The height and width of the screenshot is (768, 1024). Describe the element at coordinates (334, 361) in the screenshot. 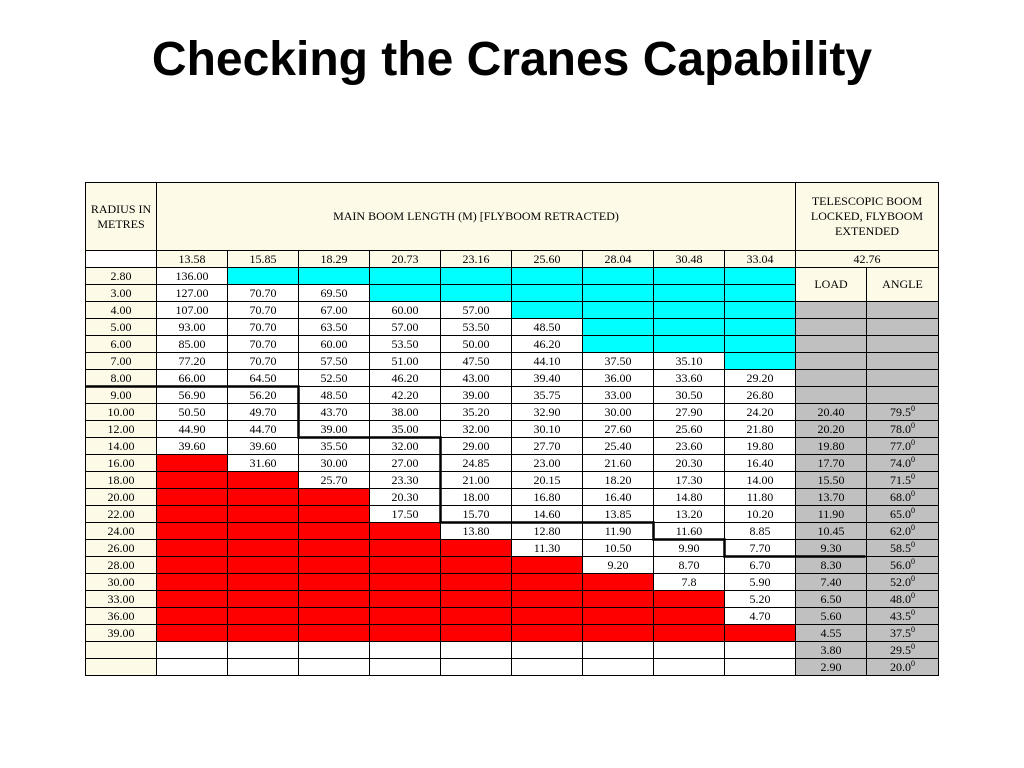

I see `load-cell: 57.50` at that location.